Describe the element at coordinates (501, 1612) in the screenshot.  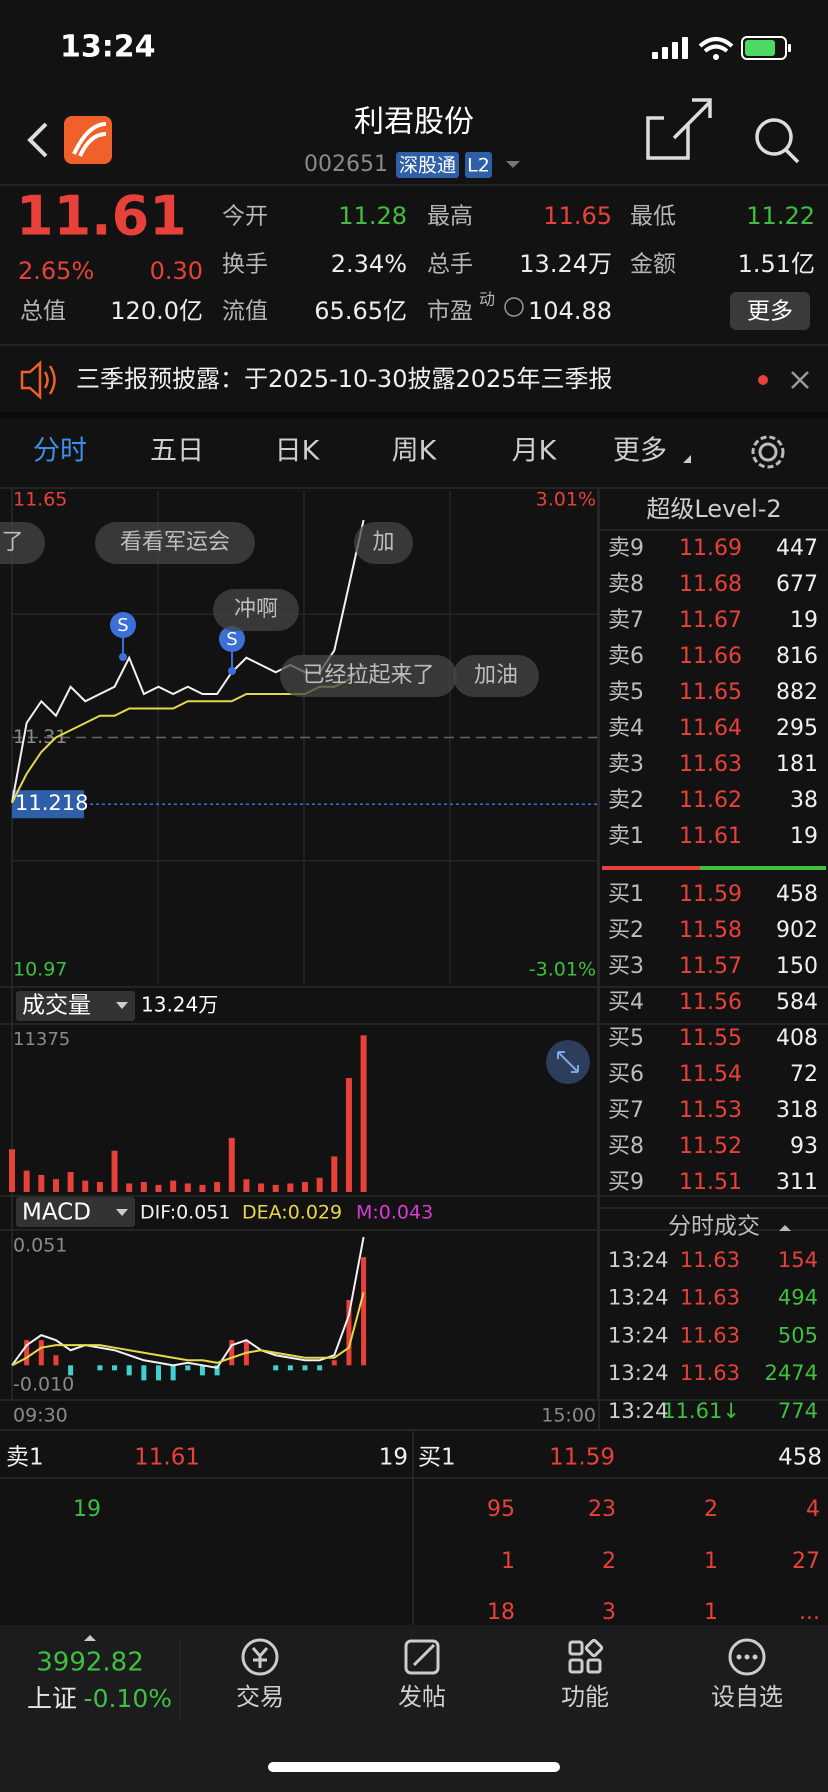
I see `queue-order: 18` at that location.